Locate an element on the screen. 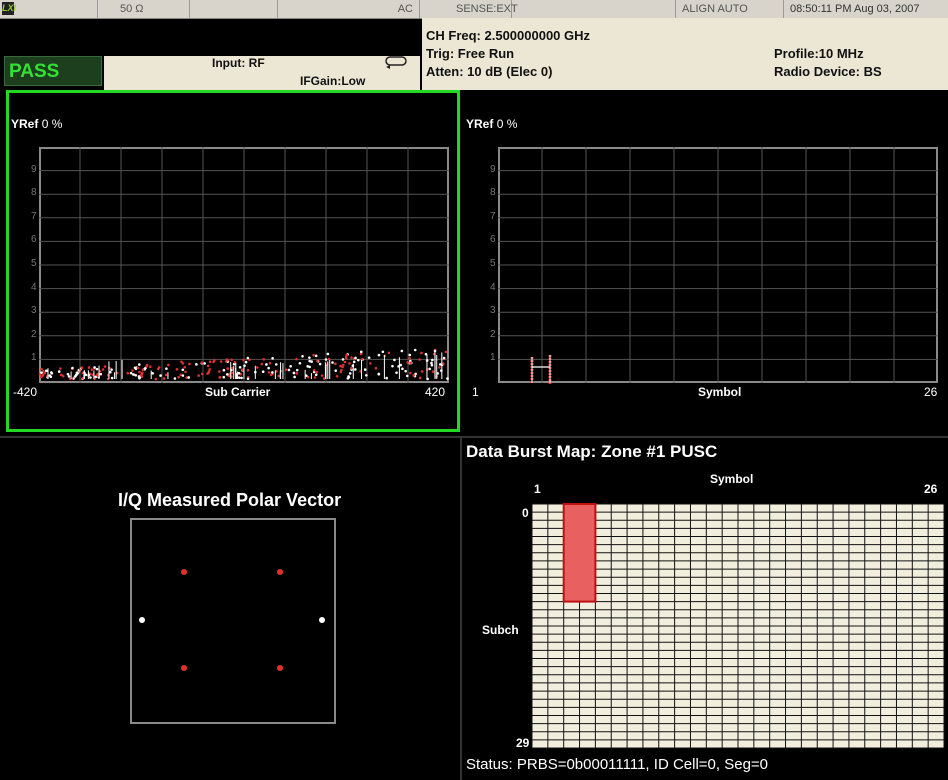  symbol-trace is located at coordinates (718, 265).